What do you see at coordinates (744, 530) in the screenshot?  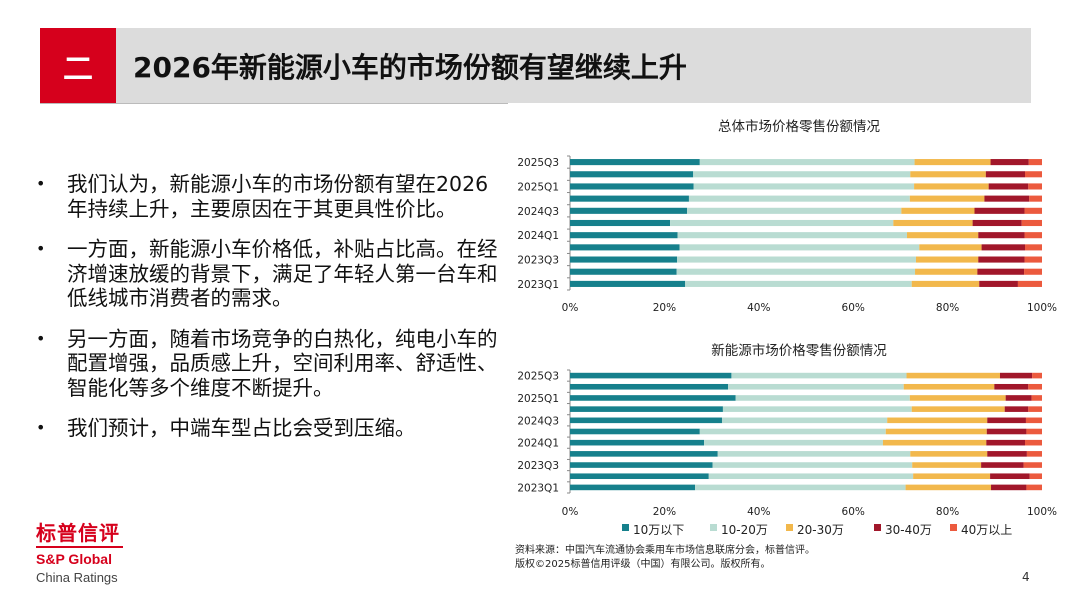 I see `legend-label: 10-20万` at bounding box center [744, 530].